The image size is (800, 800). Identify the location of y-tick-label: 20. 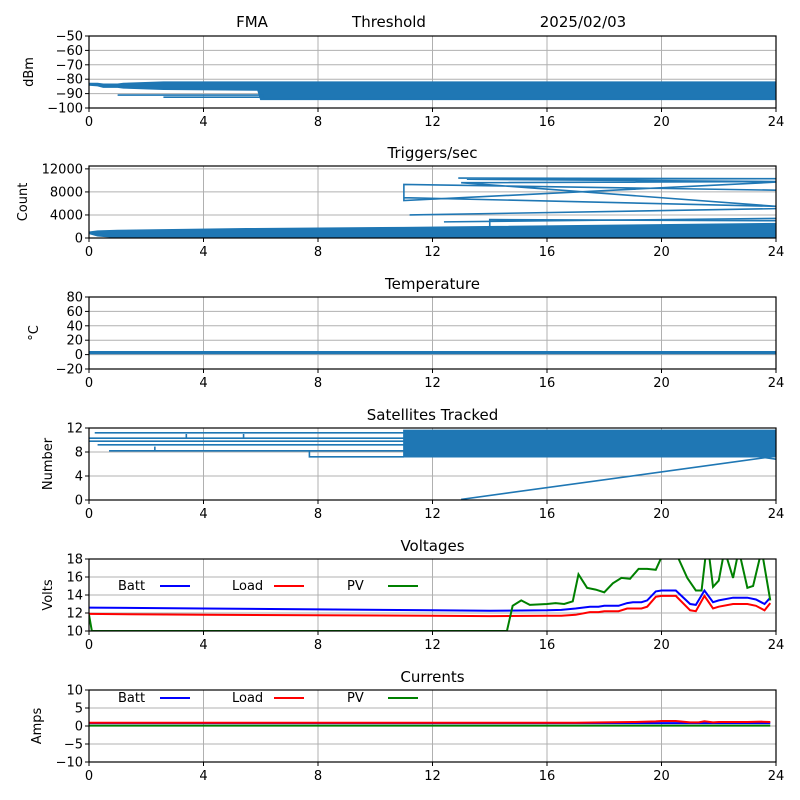
(74, 341).